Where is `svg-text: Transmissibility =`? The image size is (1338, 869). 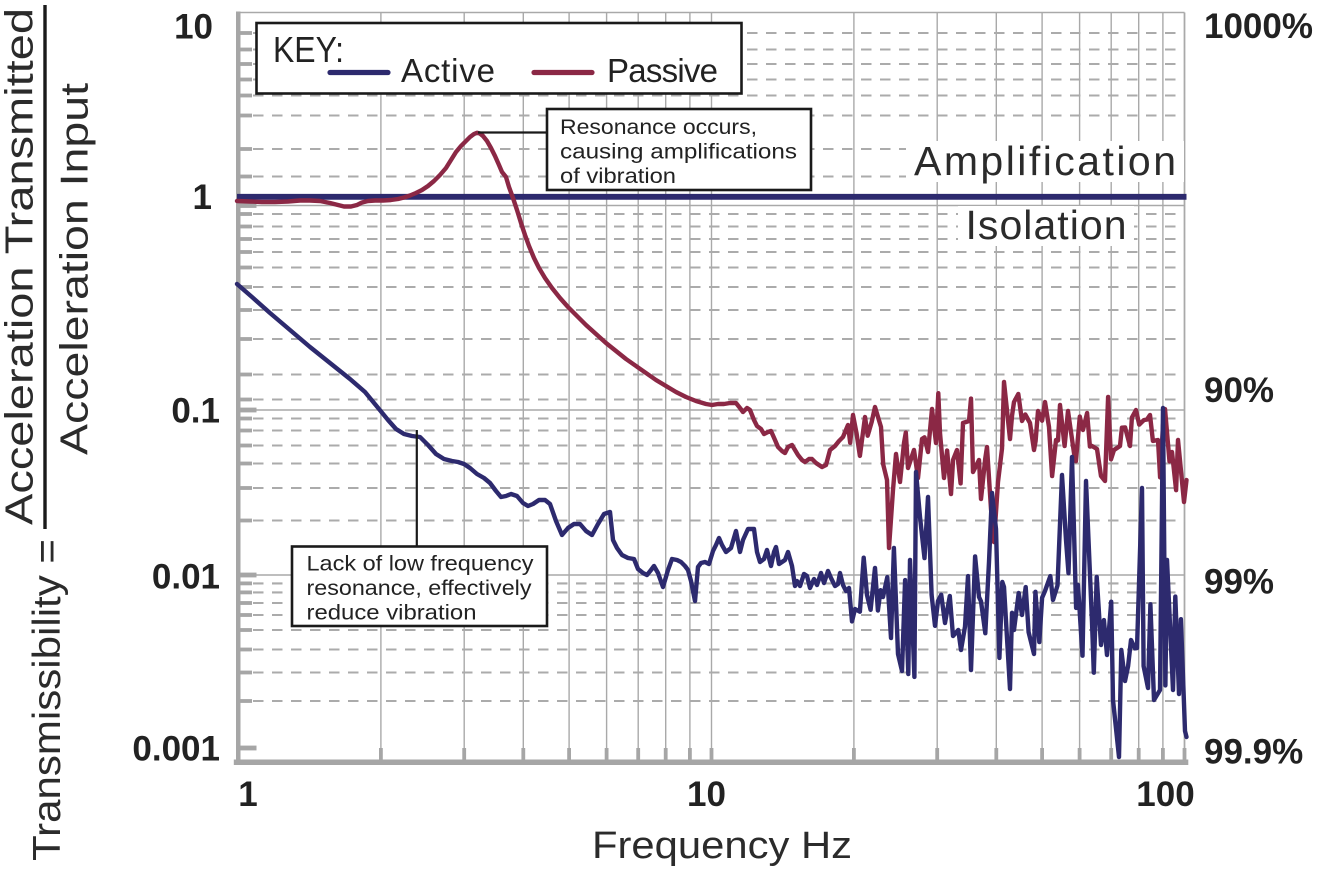
svg-text: Transmissibility = is located at coordinates (47, 700).